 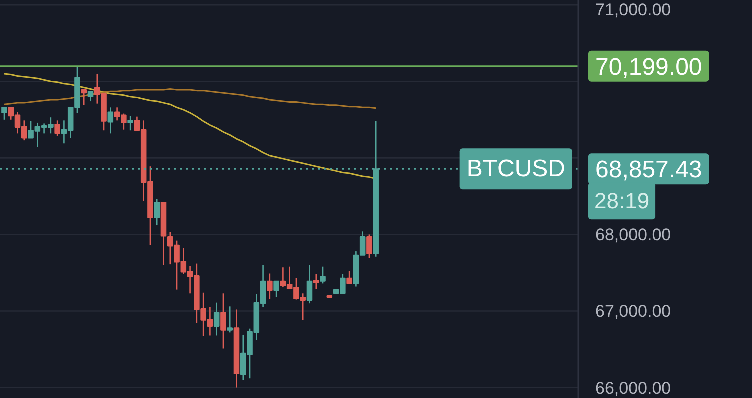 I want to click on text: 28:19, so click(x=622, y=201).